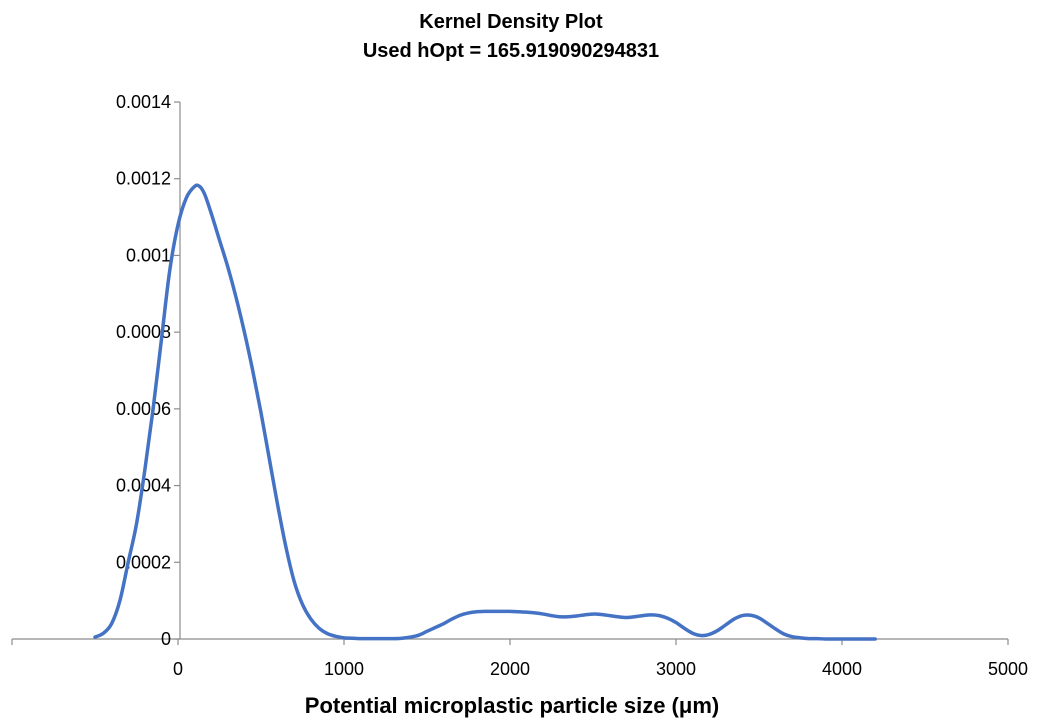  Describe the element at coordinates (510, 669) in the screenshot. I see `x-tick-label: 2000` at that location.